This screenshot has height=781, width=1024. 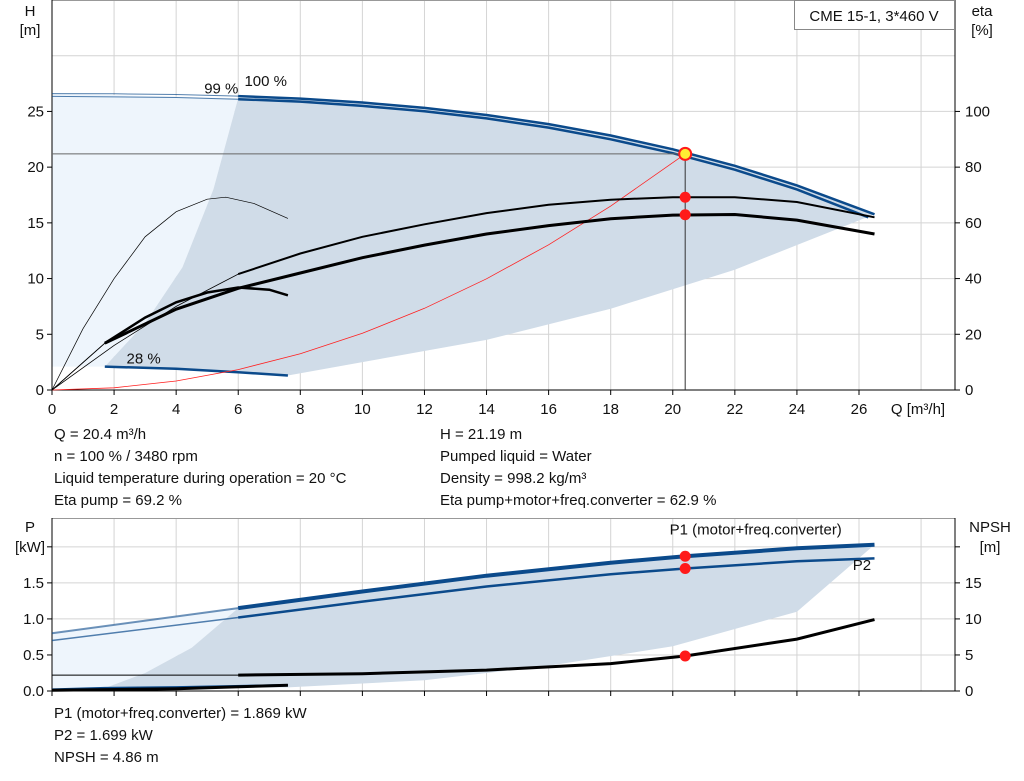 I want to click on y-tick-label-left: 20, so click(x=35, y=167).